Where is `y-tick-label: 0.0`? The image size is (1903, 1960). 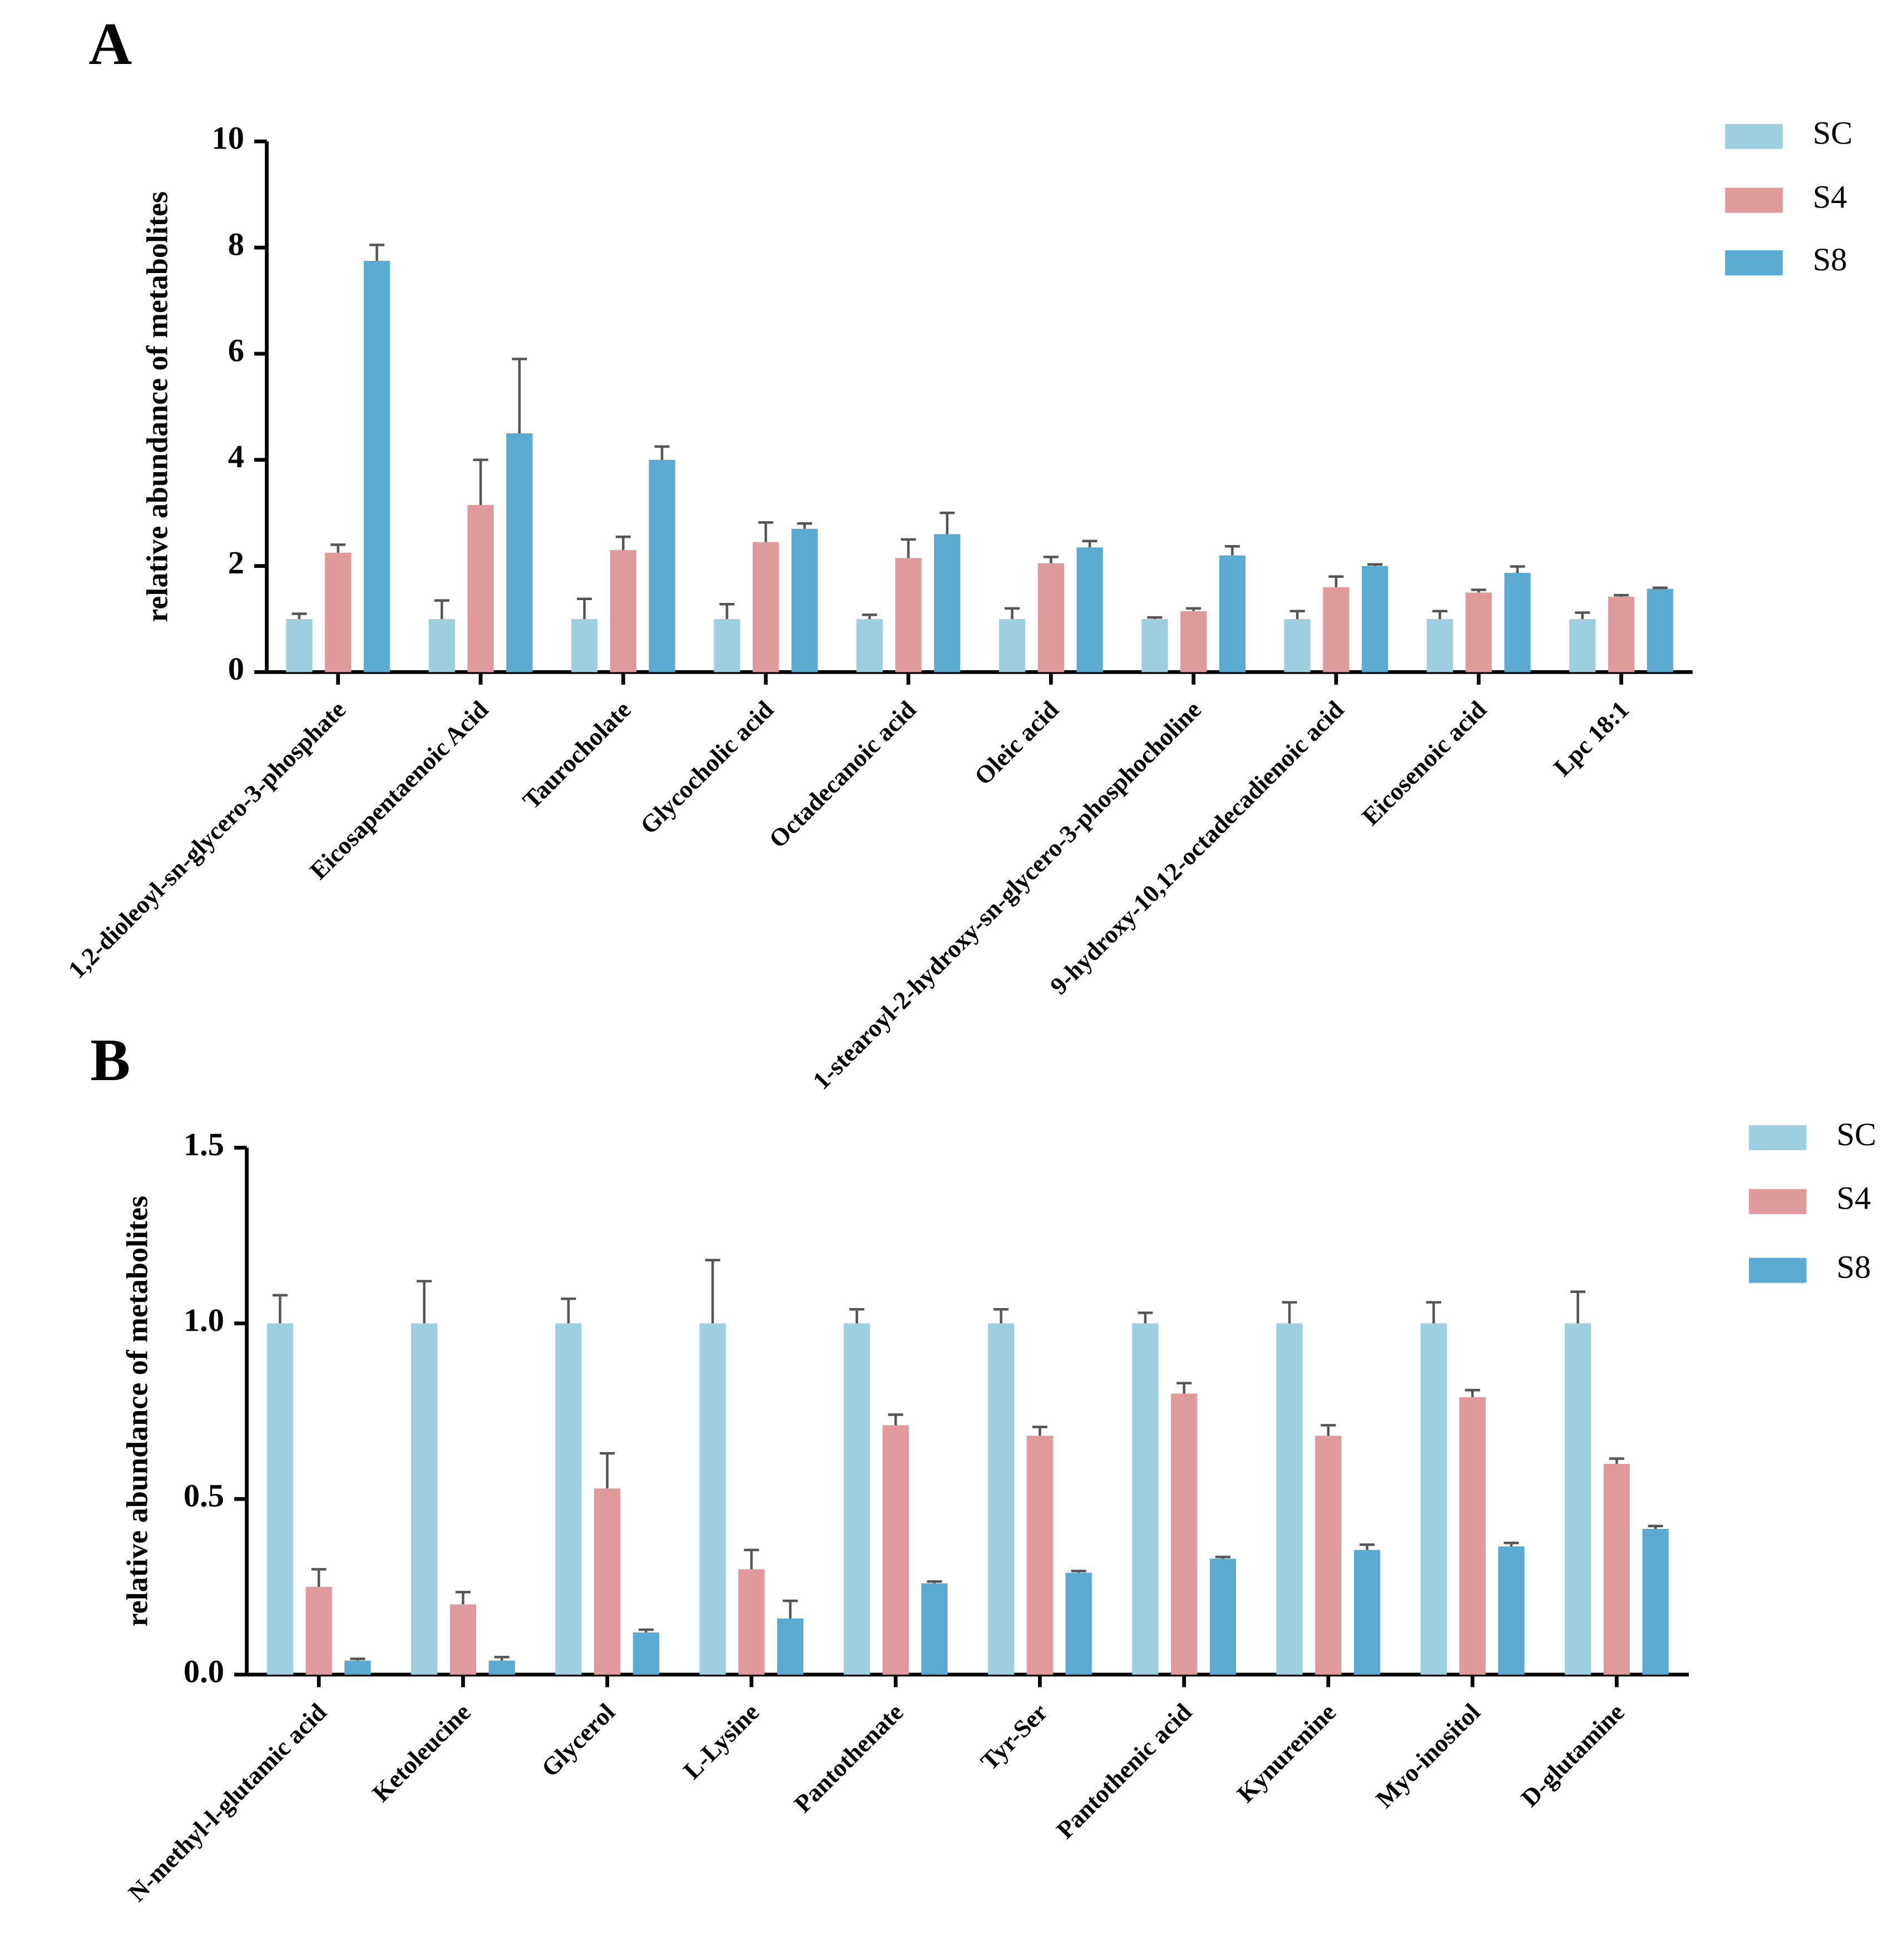 y-tick-label: 0.0 is located at coordinates (204, 1671).